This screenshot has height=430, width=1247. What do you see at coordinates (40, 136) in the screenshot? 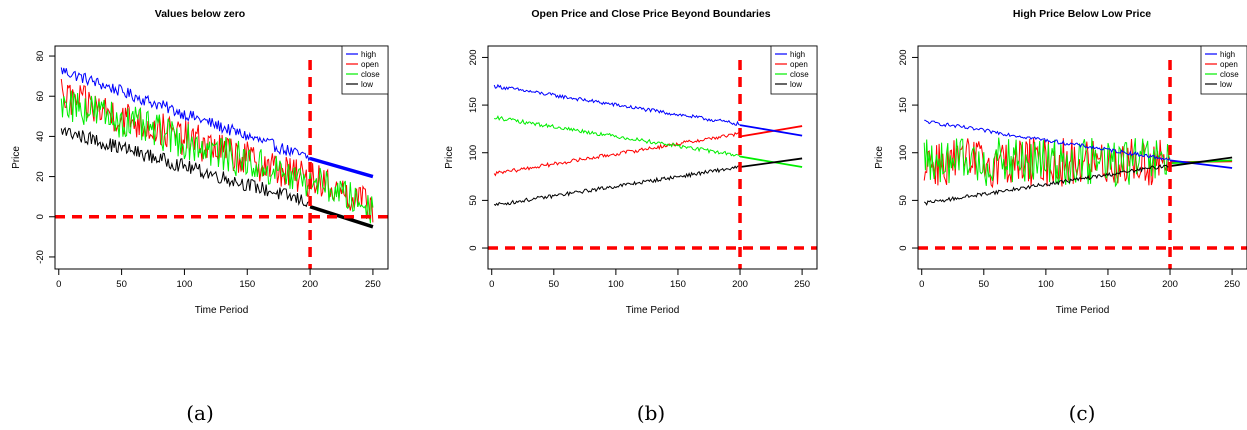
I see `y-tick-label: 40` at bounding box center [40, 136].